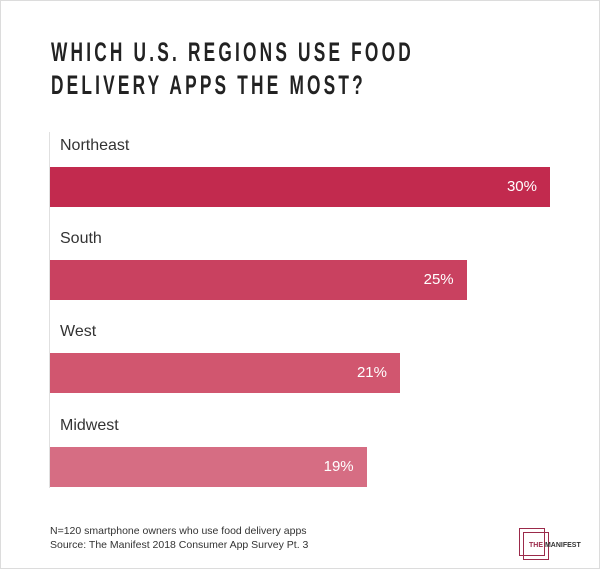 The image size is (600, 569). I want to click on value-label-west: 21%, so click(371, 372).